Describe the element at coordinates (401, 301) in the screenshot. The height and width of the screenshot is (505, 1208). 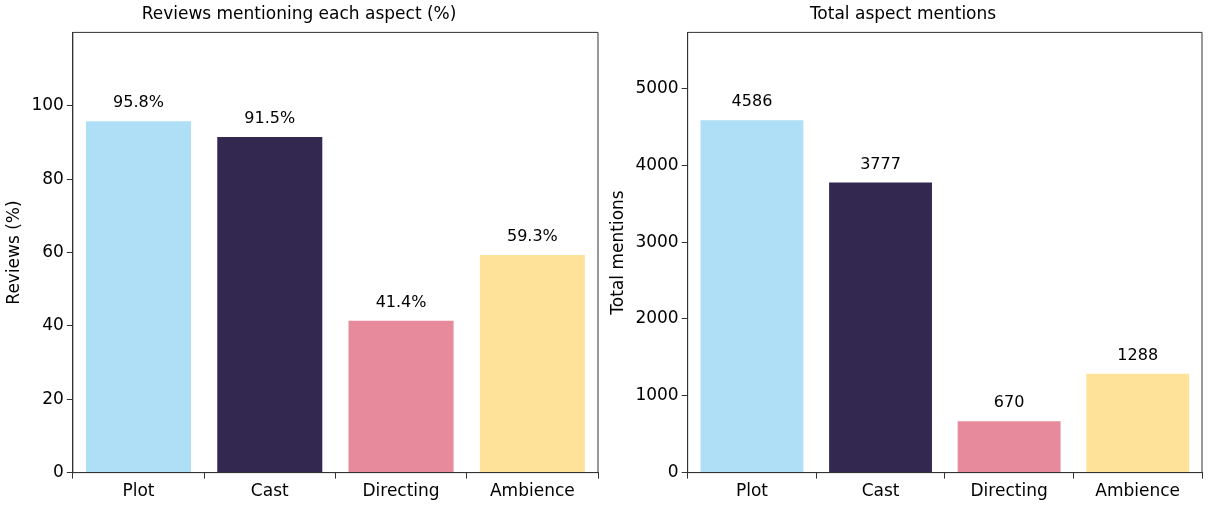
I see `data-label: 41.4%` at that location.